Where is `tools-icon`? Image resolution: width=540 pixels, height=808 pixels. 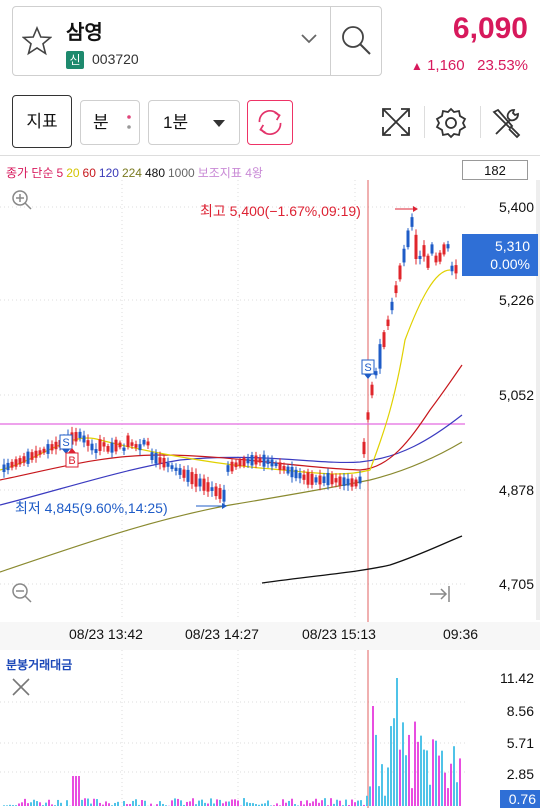 tools-icon is located at coordinates (507, 123).